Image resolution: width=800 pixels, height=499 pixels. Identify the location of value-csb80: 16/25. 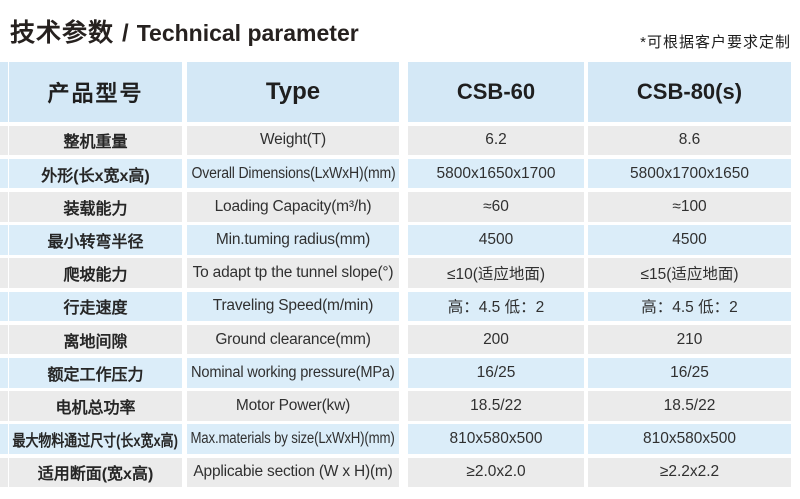
(689, 373).